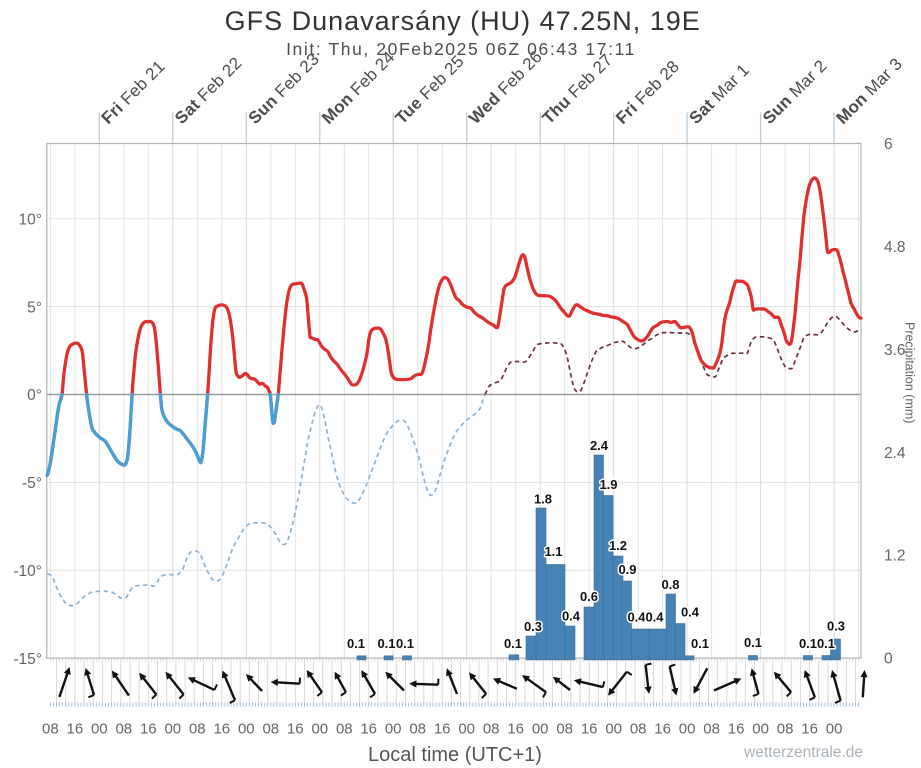  I want to click on svg-text: 0, so click(888, 659).